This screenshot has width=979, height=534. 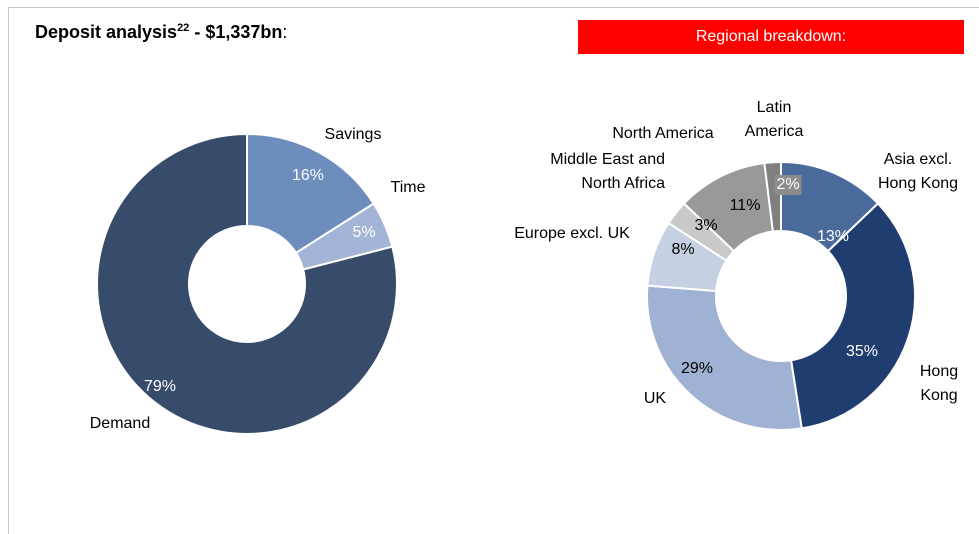 I want to click on slice-name: Asia excl. Hong Kong, so click(x=918, y=171).